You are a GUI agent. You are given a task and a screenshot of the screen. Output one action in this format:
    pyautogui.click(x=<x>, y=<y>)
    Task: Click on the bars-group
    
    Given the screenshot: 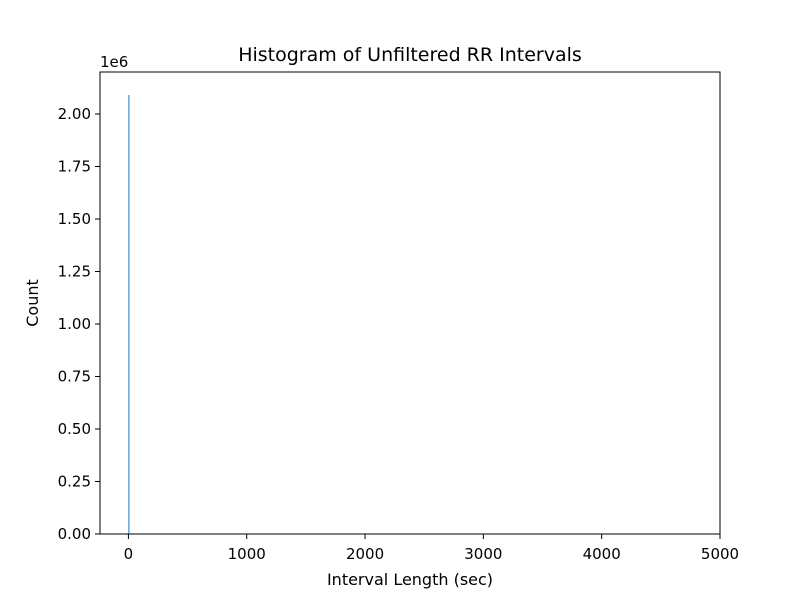 What is the action you would take?
    pyautogui.click(x=129, y=314)
    